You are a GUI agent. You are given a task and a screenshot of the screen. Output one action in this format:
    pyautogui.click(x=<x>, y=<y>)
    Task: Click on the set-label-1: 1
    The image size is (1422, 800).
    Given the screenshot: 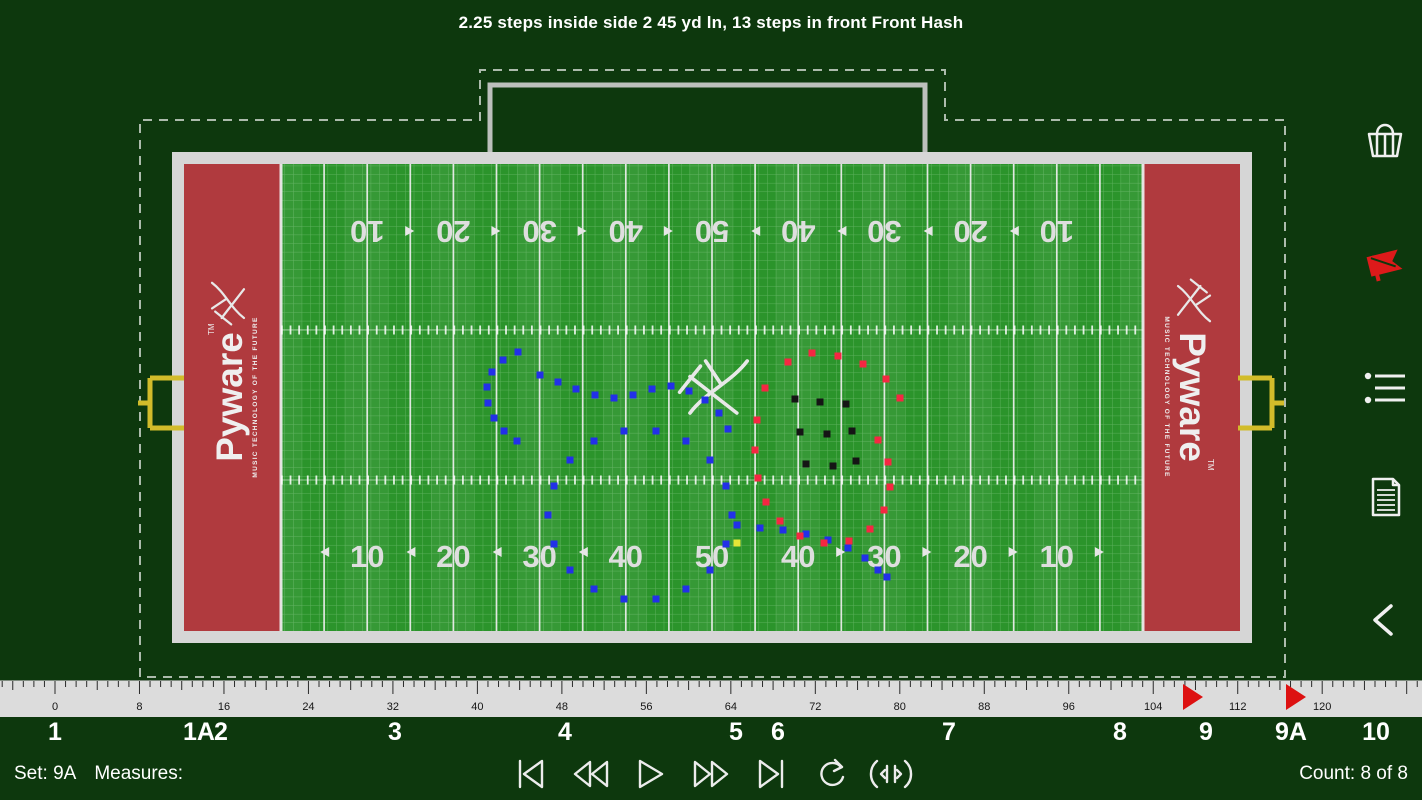 What is the action you would take?
    pyautogui.click(x=55, y=732)
    